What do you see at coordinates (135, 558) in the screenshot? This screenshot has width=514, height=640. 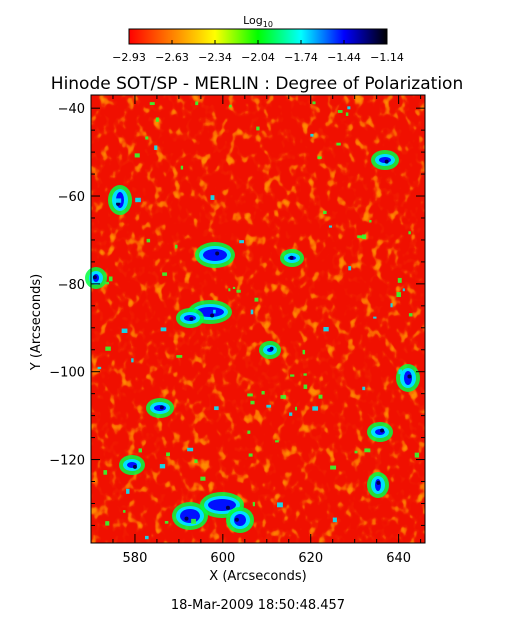 I see `x-tick-label: 580` at bounding box center [135, 558].